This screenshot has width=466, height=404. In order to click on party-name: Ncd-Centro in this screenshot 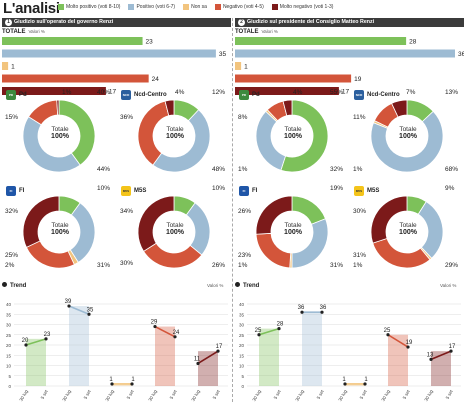, I will do `click(383, 95)`.